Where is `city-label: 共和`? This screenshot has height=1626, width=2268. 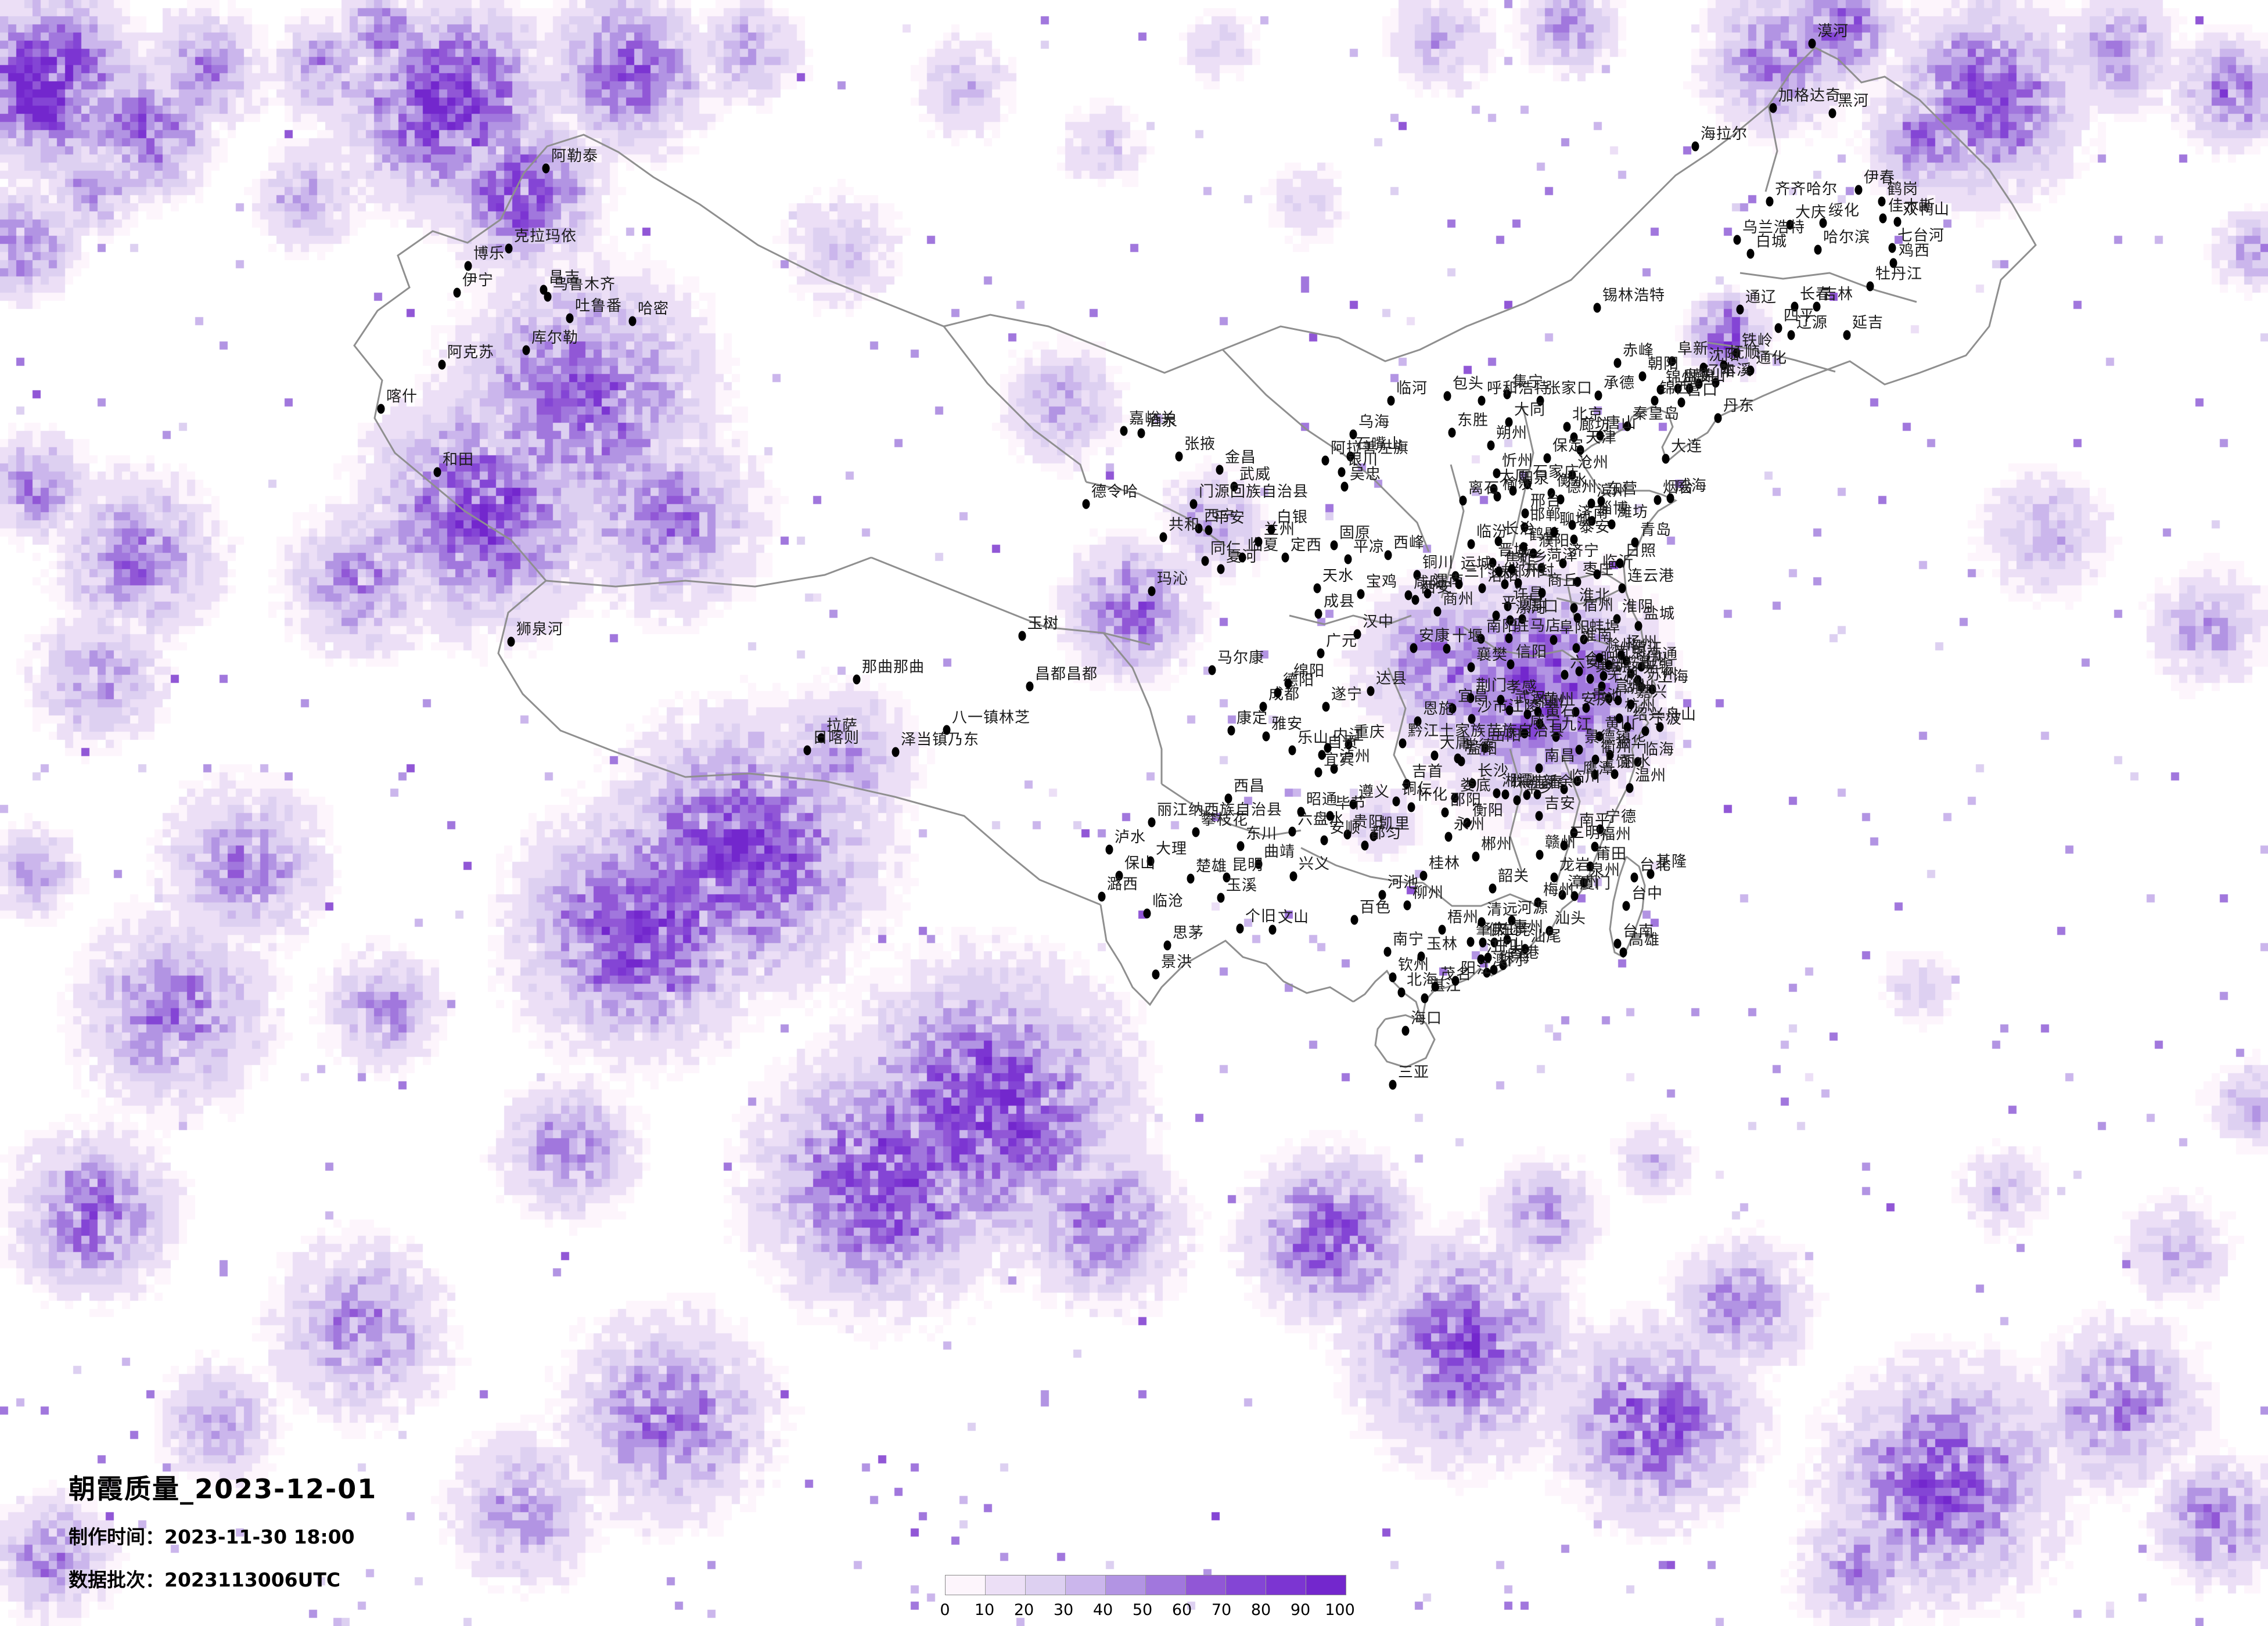 city-label: 共和 is located at coordinates (1185, 525).